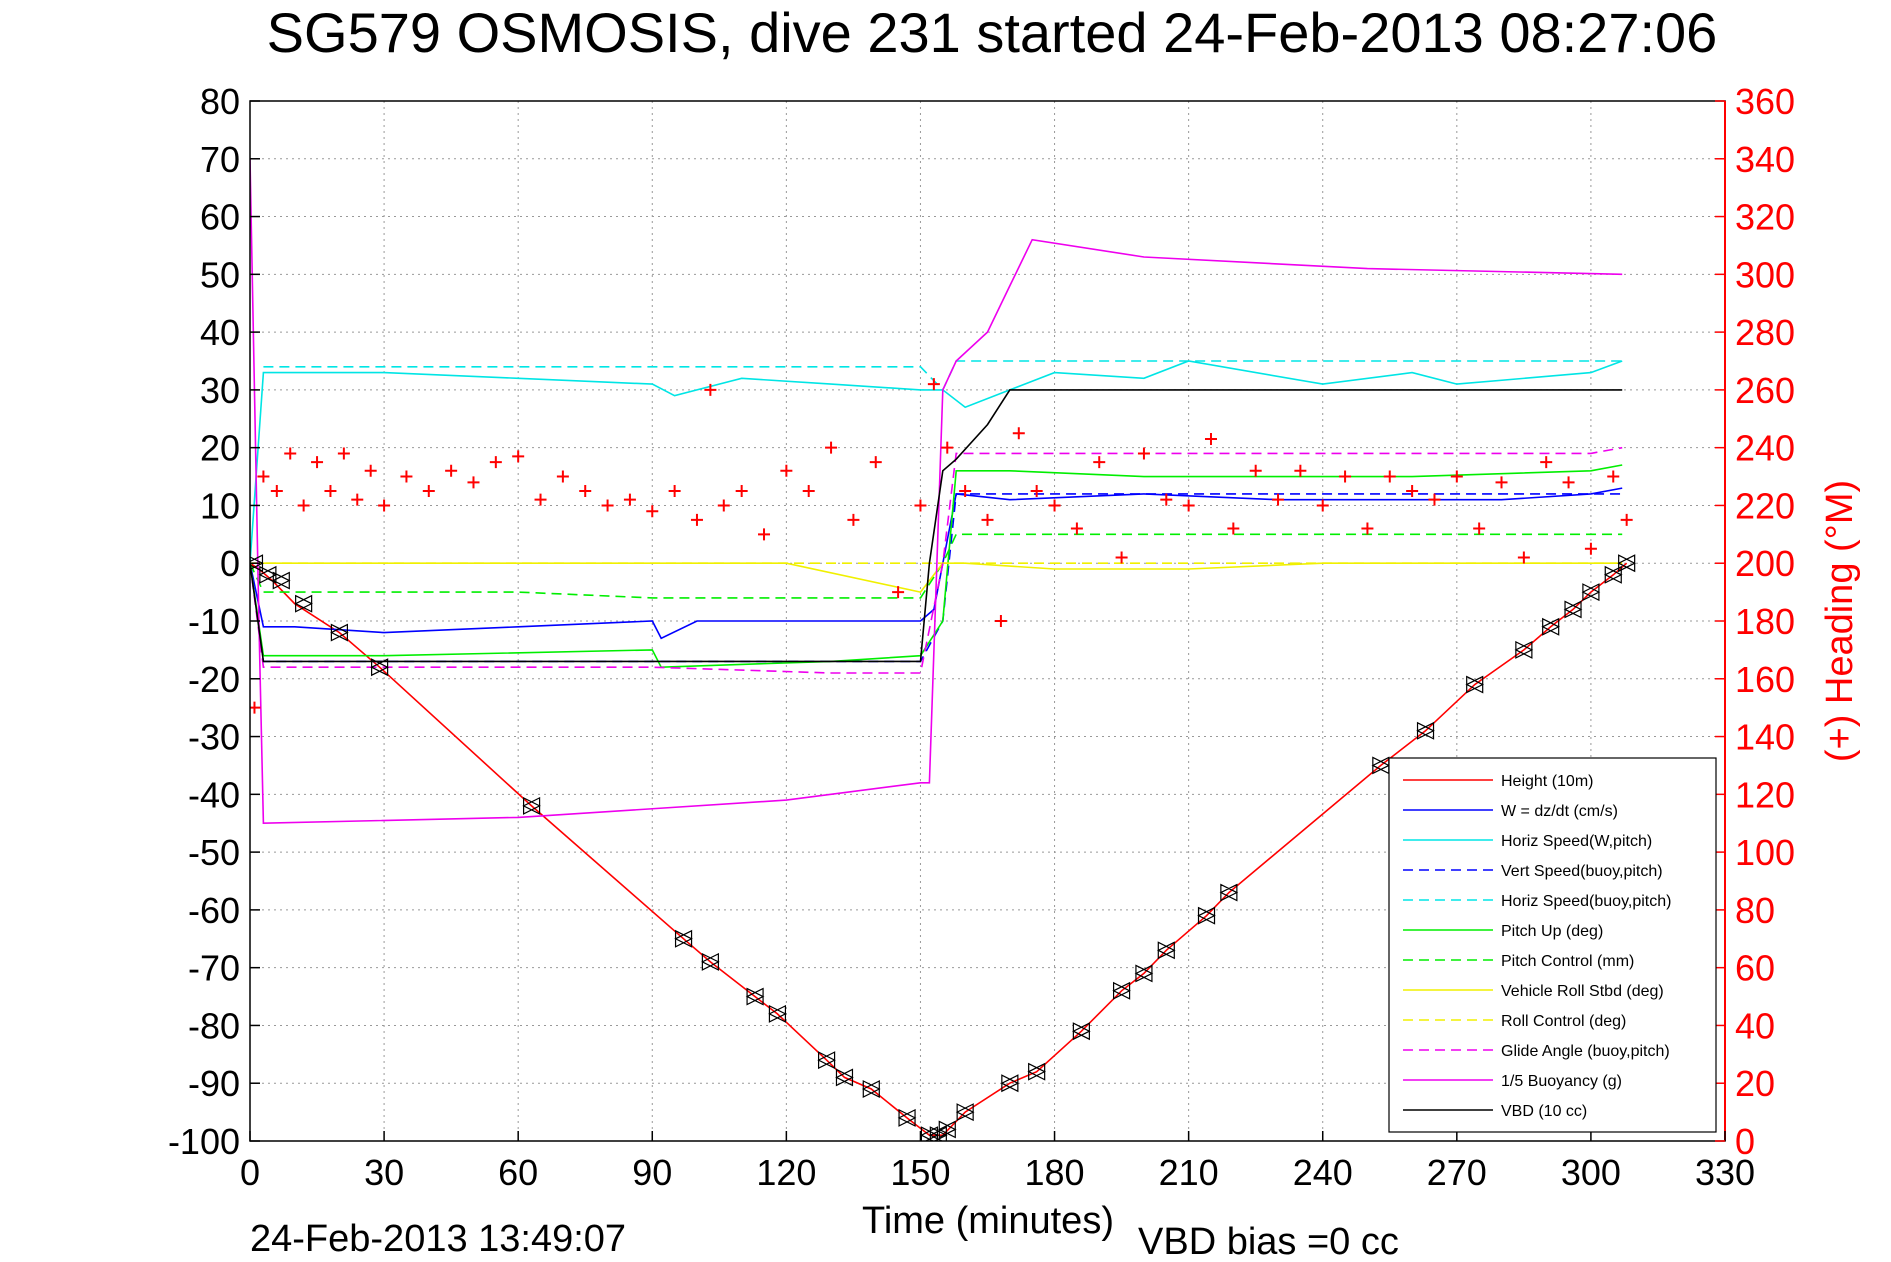  I want to click on x-tick-label: 120, so click(786, 1172).